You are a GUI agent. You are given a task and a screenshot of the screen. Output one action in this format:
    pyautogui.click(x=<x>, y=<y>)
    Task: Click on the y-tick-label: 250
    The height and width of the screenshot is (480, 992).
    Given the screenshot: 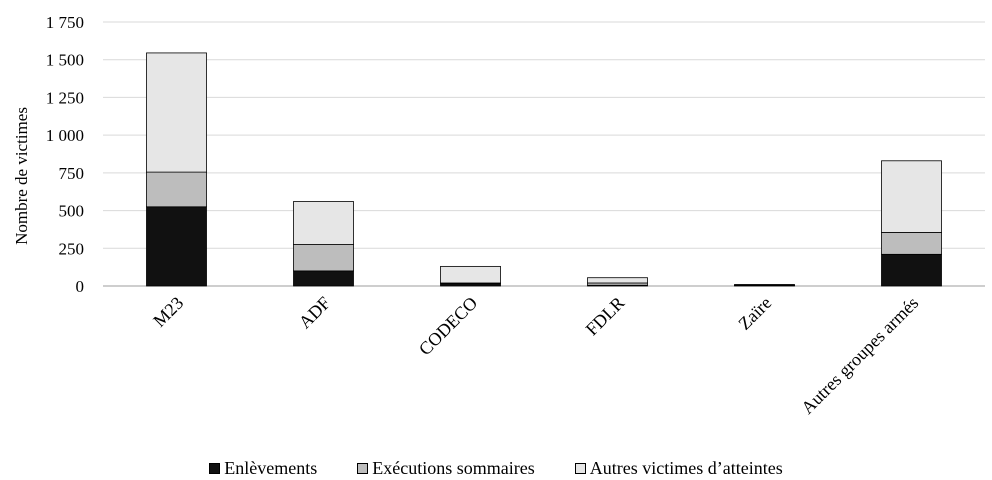 What is the action you would take?
    pyautogui.click(x=72, y=248)
    